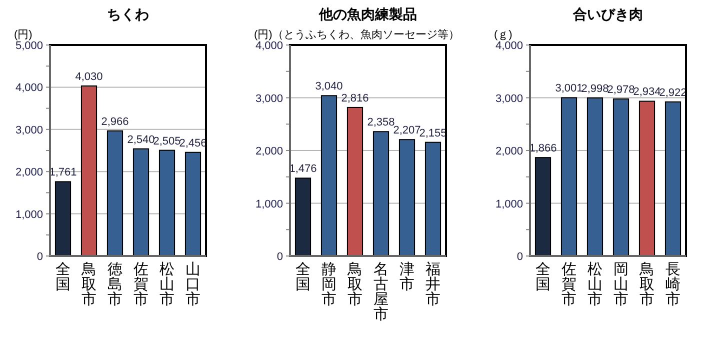 The image size is (710, 340). What do you see at coordinates (63, 172) in the screenshot?
I see `data-label: 1,761` at bounding box center [63, 172].